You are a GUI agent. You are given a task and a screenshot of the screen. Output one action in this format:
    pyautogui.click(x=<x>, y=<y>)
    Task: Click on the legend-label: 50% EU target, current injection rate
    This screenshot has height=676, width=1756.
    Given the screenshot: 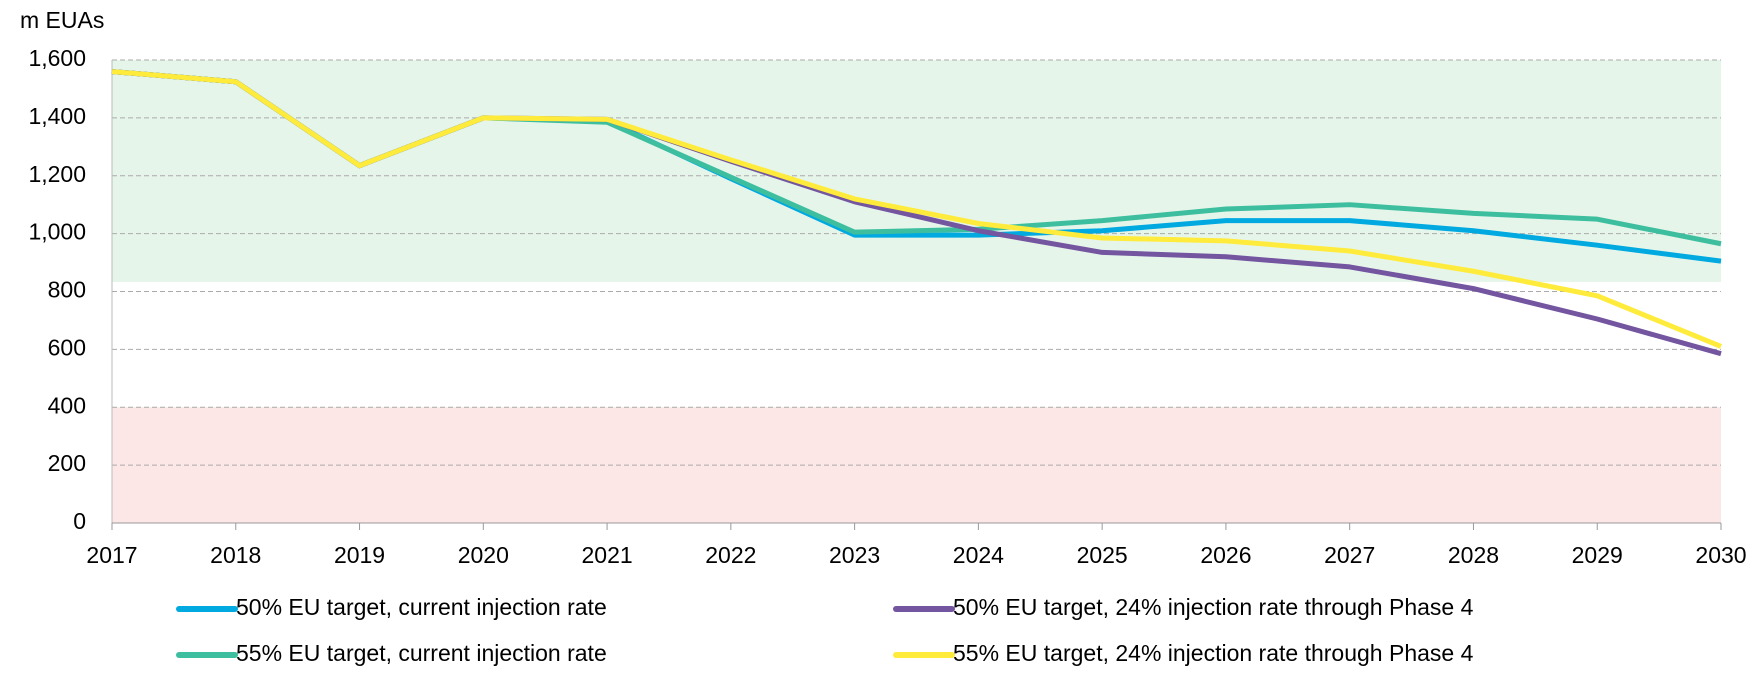 What is the action you would take?
    pyautogui.click(x=421, y=607)
    